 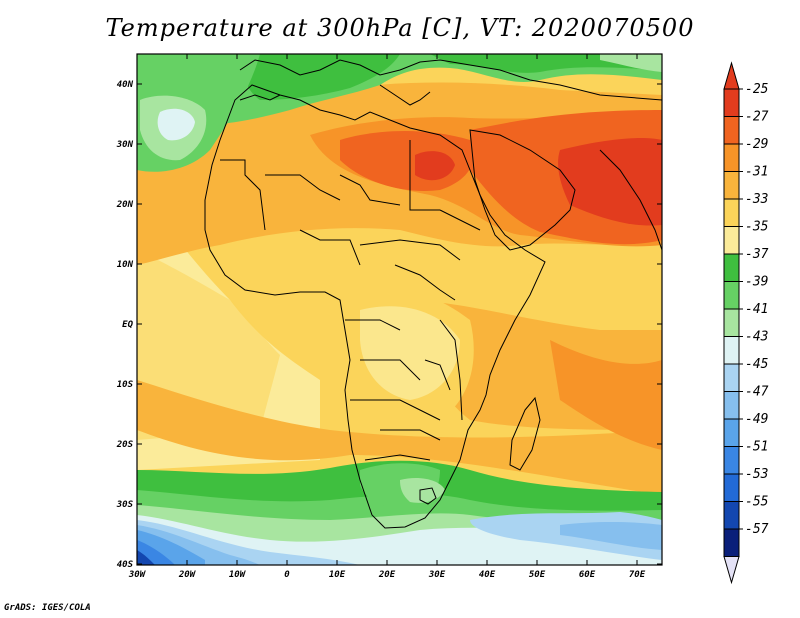 What do you see at coordinates (757, 392) in the screenshot?
I see `colorbar-label: -47` at bounding box center [757, 392].